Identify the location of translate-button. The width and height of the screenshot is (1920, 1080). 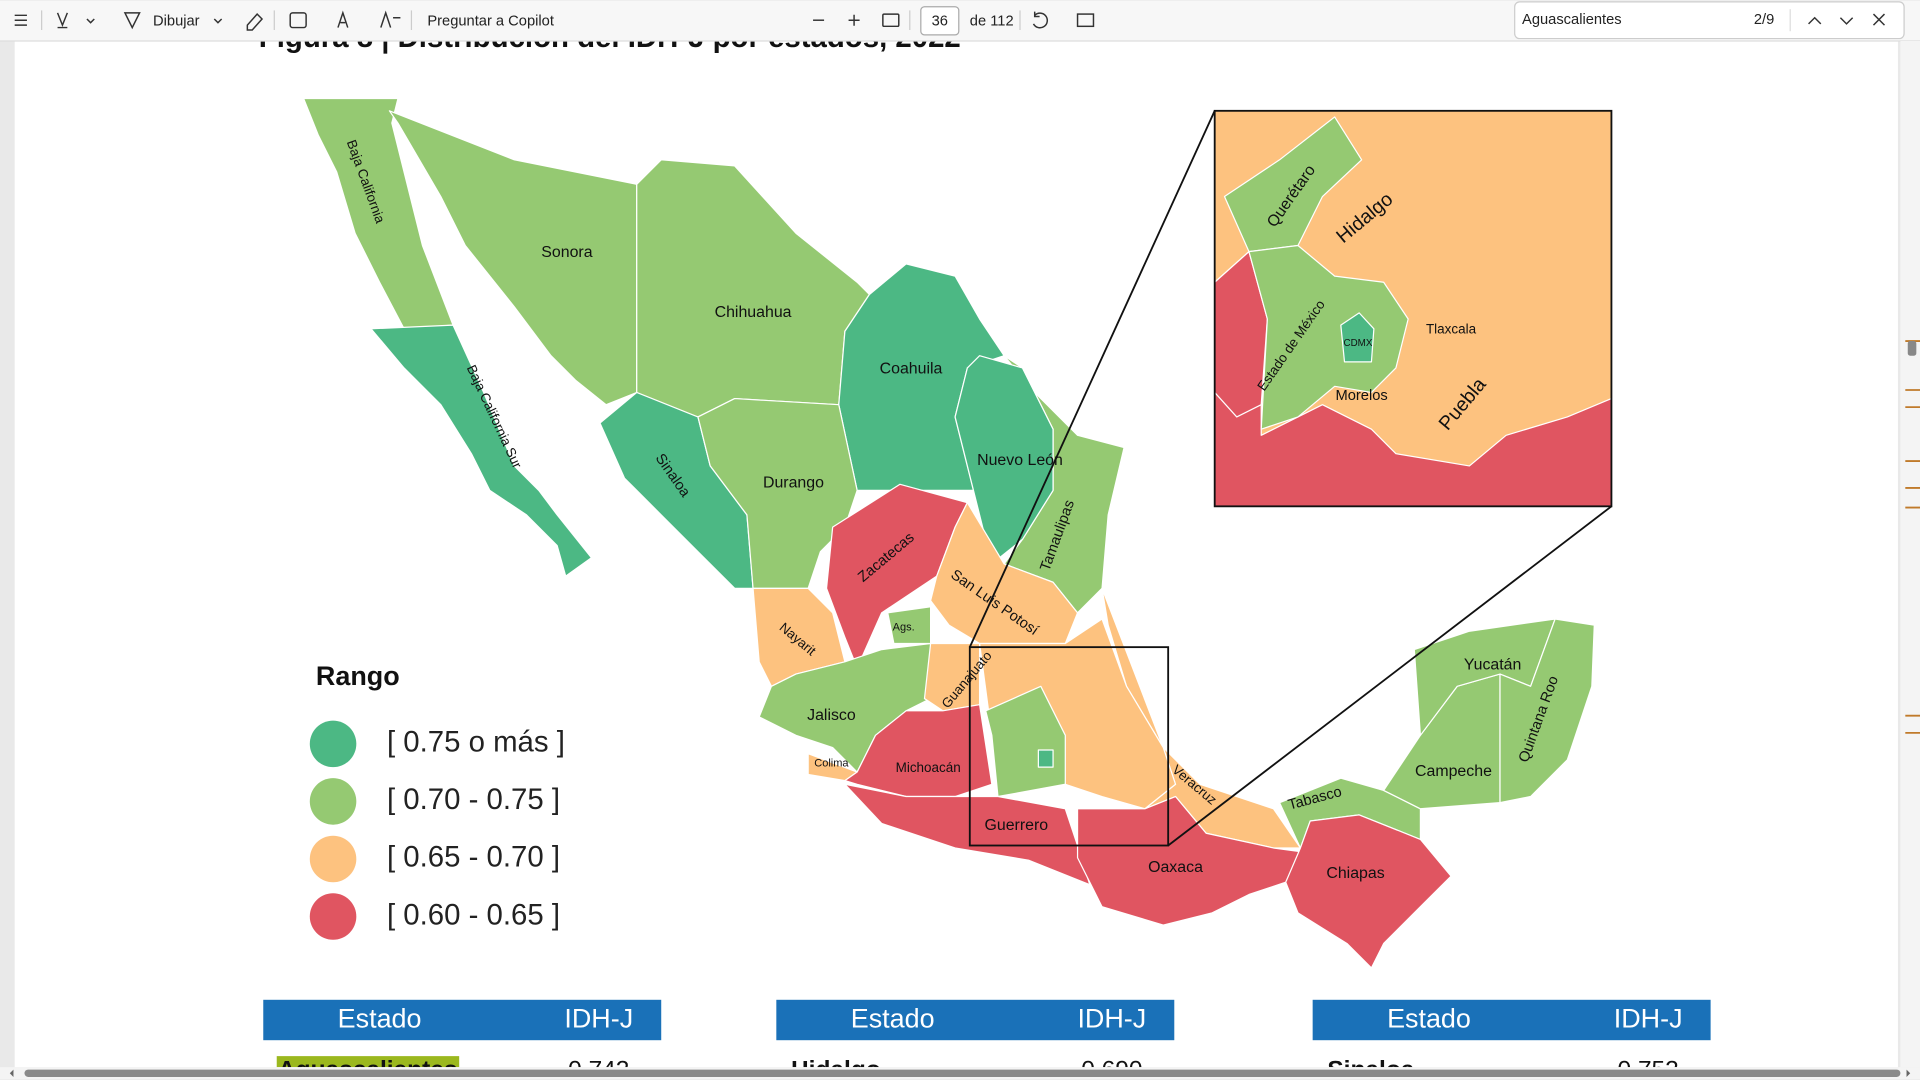
(390, 19).